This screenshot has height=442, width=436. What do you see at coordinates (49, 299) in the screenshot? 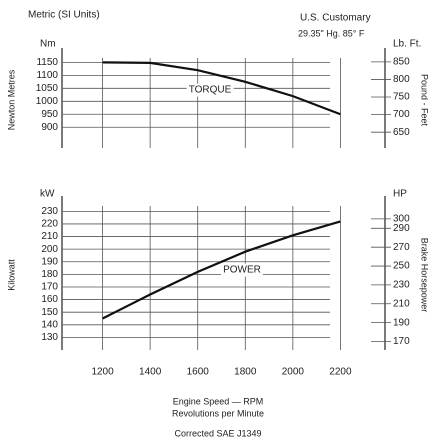
I see `y-tick-label: 160` at bounding box center [49, 299].